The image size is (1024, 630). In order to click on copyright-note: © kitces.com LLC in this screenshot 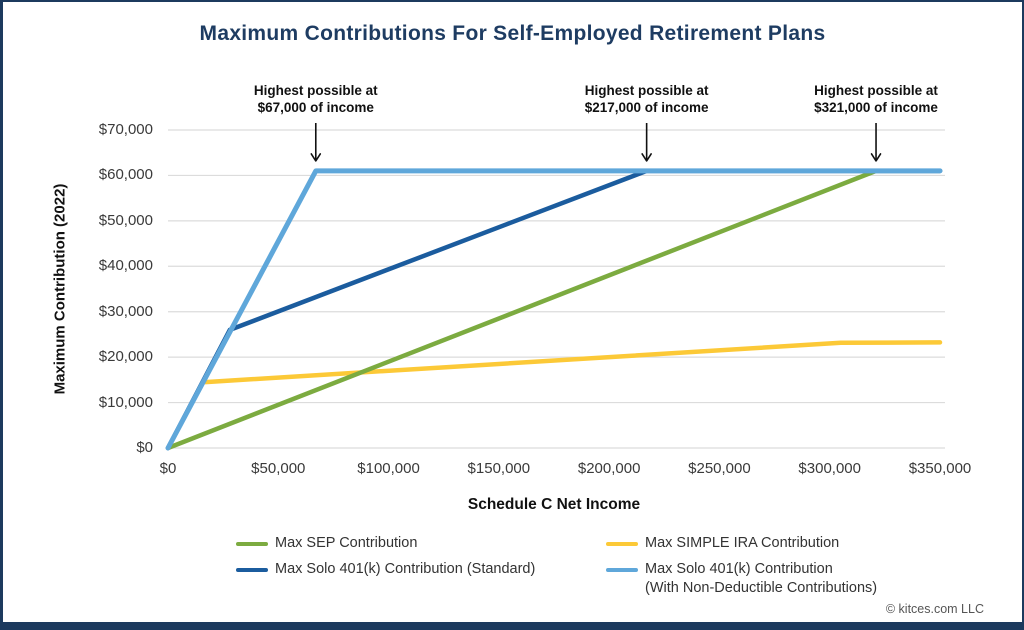, I will do `click(934, 609)`.